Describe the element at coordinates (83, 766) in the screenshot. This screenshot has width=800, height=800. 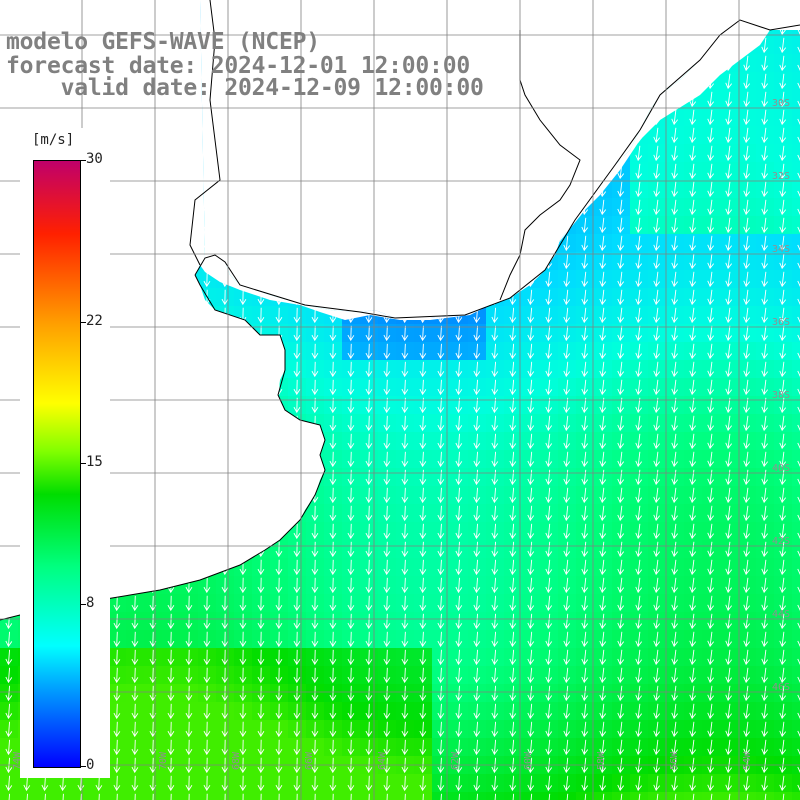
I see `legend-tick-mark` at that location.